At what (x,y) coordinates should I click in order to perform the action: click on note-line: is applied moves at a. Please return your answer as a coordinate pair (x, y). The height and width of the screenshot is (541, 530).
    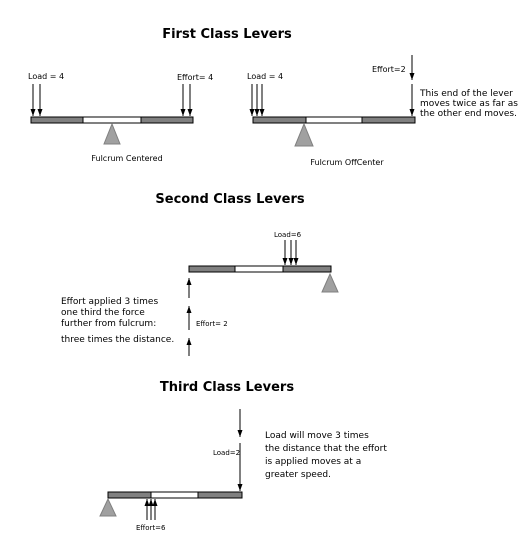
    Looking at the image, I should click on (313, 462).